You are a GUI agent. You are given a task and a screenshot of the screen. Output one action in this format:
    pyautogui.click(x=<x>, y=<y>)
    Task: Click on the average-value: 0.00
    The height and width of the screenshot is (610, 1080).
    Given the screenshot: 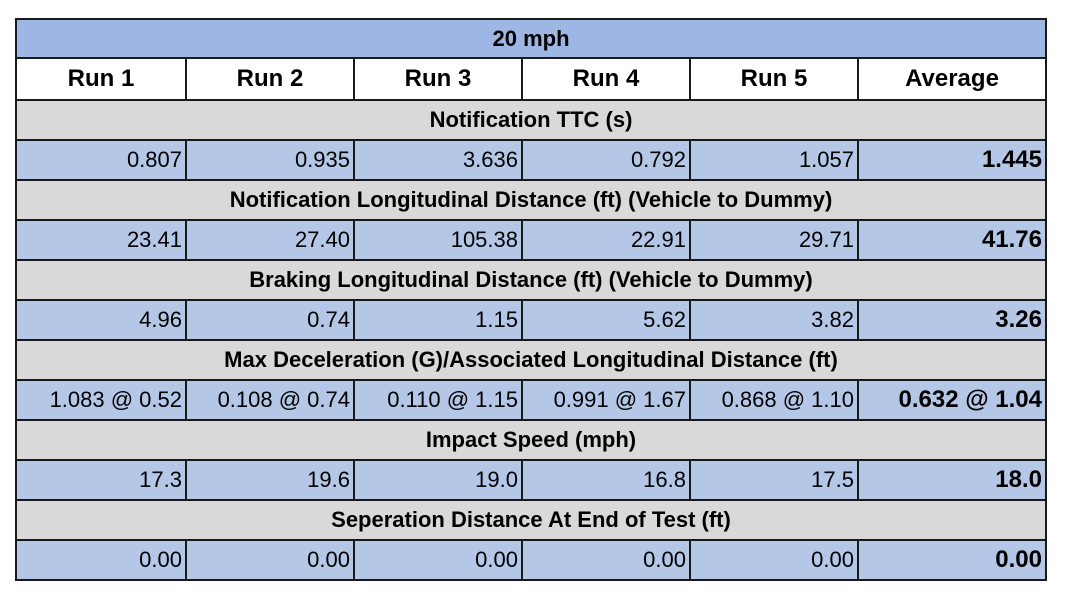 What is the action you would take?
    pyautogui.click(x=952, y=560)
    